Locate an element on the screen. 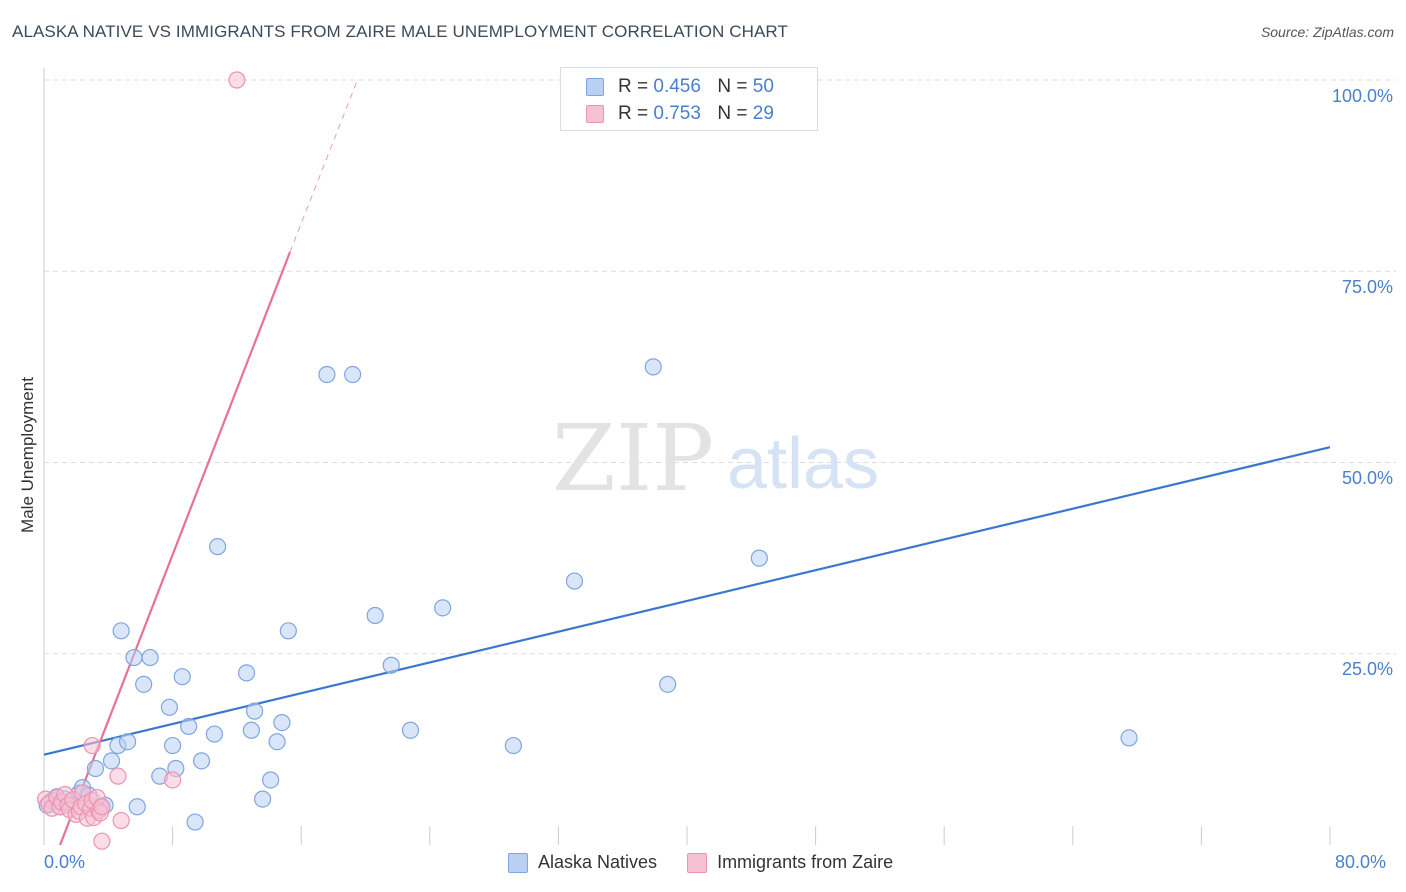  x-tick-label-max: 80.0% is located at coordinates (1361, 862).